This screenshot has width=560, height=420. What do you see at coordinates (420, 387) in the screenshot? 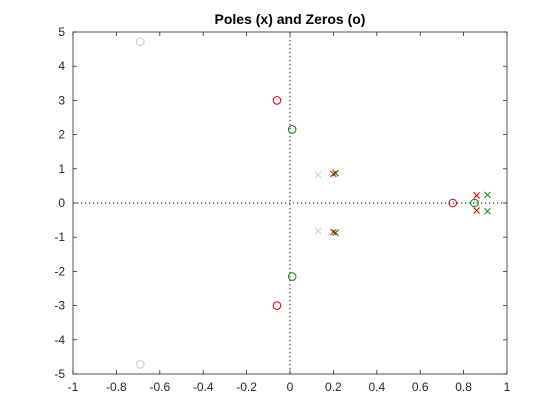
I see `x-tick-label: 0.6` at bounding box center [420, 387].